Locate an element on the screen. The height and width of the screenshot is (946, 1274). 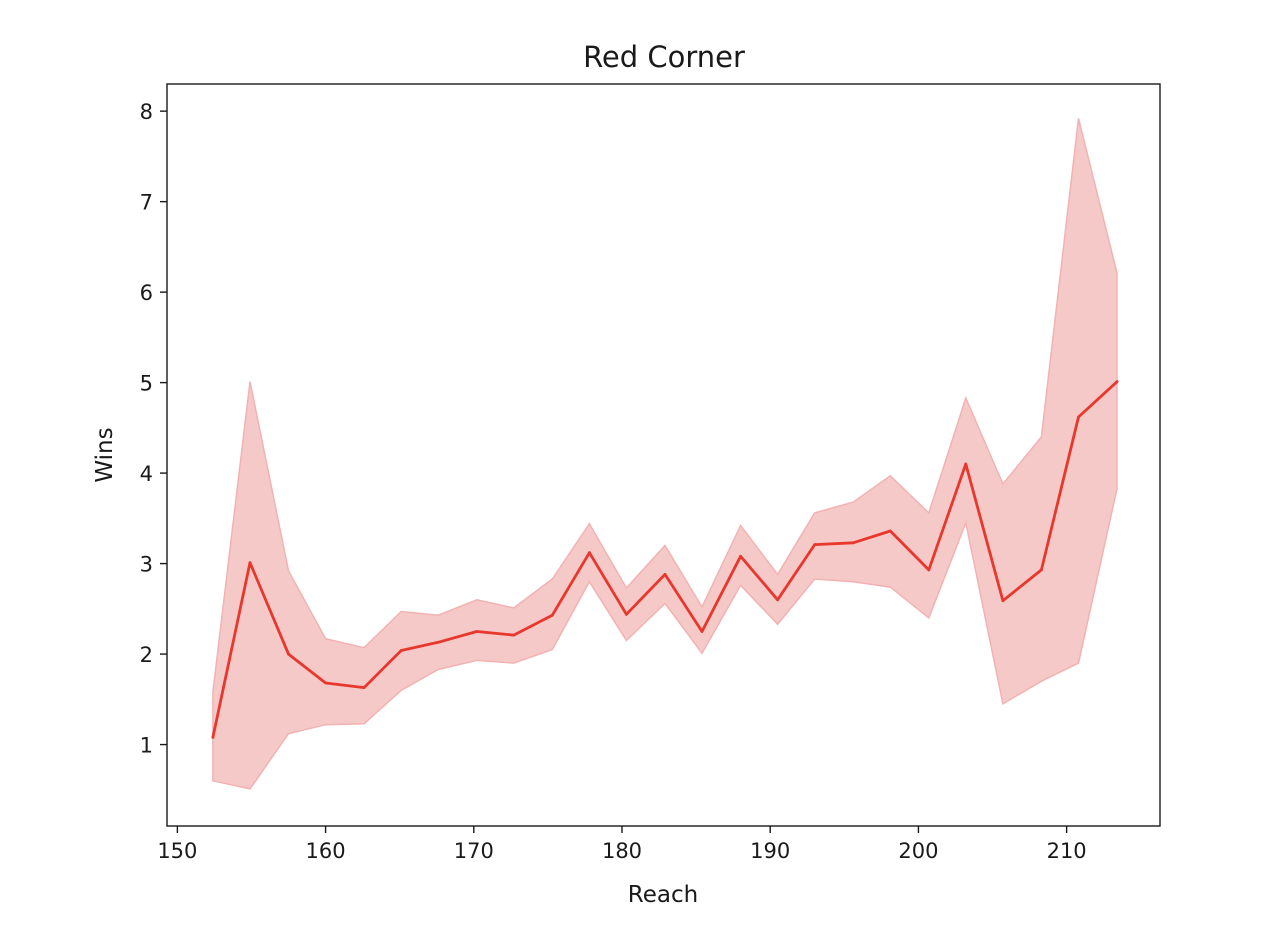
y-axis: 1 2 3 4 5 6 7 8 is located at coordinates (153, 429).